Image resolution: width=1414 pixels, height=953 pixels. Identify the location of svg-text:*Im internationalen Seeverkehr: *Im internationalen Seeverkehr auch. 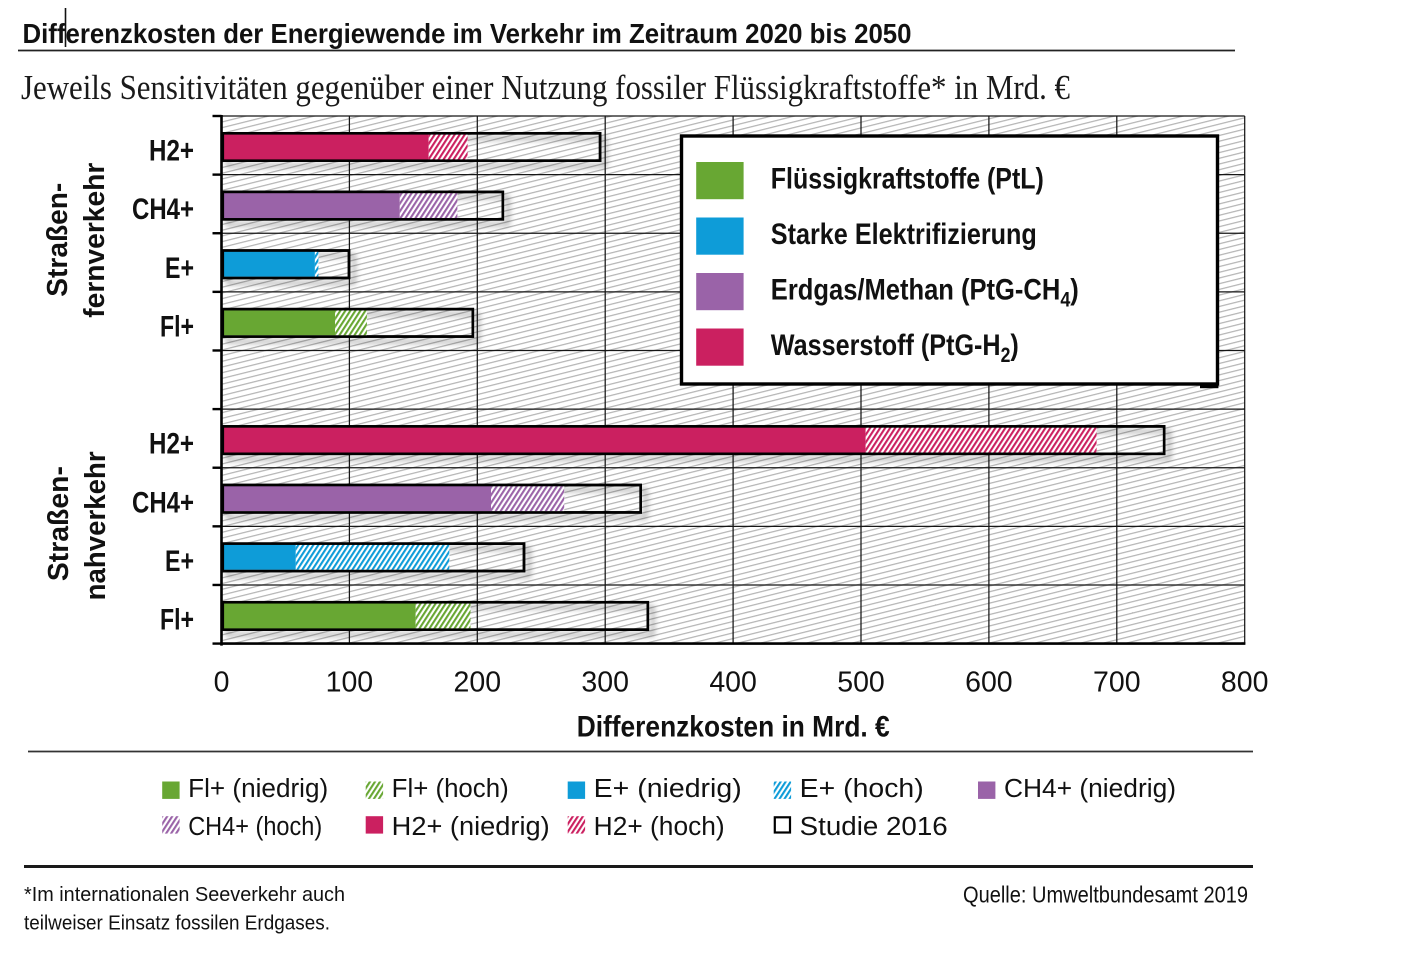
(184, 894).